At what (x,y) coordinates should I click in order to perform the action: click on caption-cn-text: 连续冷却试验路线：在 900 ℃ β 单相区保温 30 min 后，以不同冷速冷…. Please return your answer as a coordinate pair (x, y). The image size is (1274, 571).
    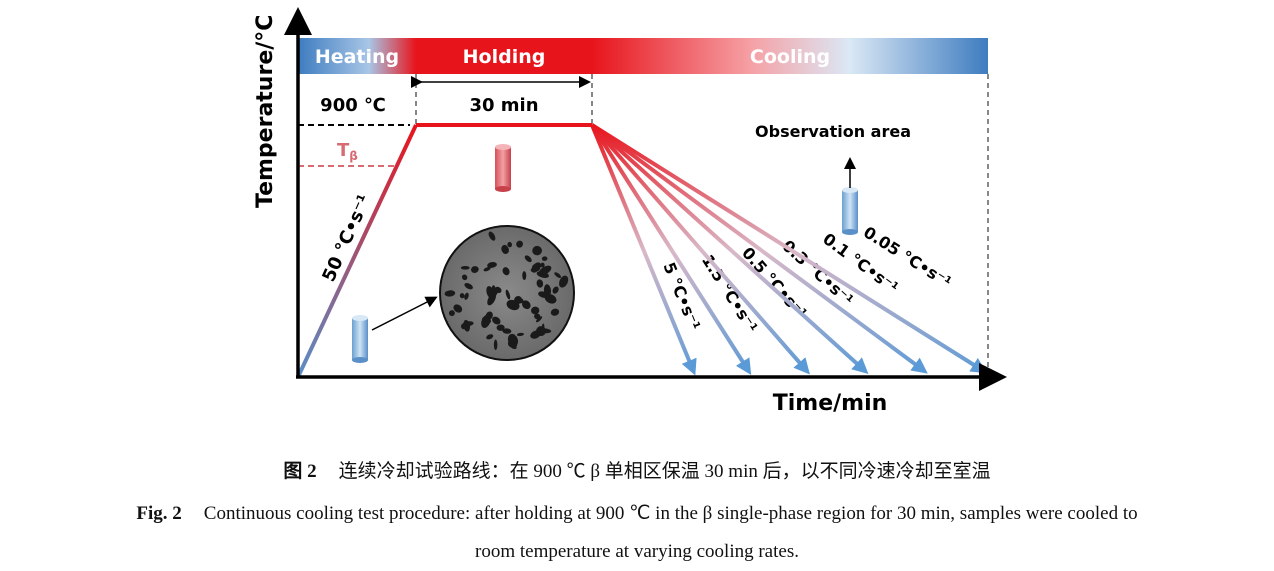
    Looking at the image, I should click on (664, 471).